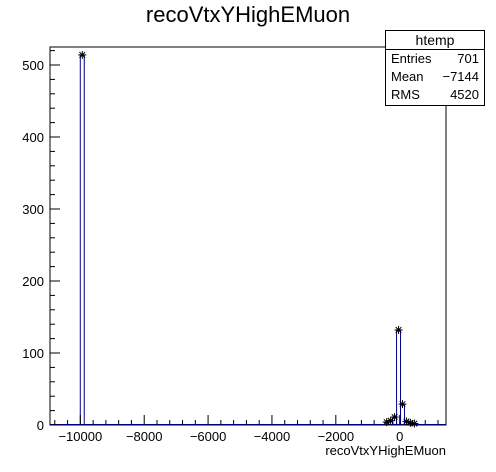 Image resolution: width=496 pixels, height=472 pixels. Describe the element at coordinates (33, 65) in the screenshot. I see `y-tick-label: 500` at that location.